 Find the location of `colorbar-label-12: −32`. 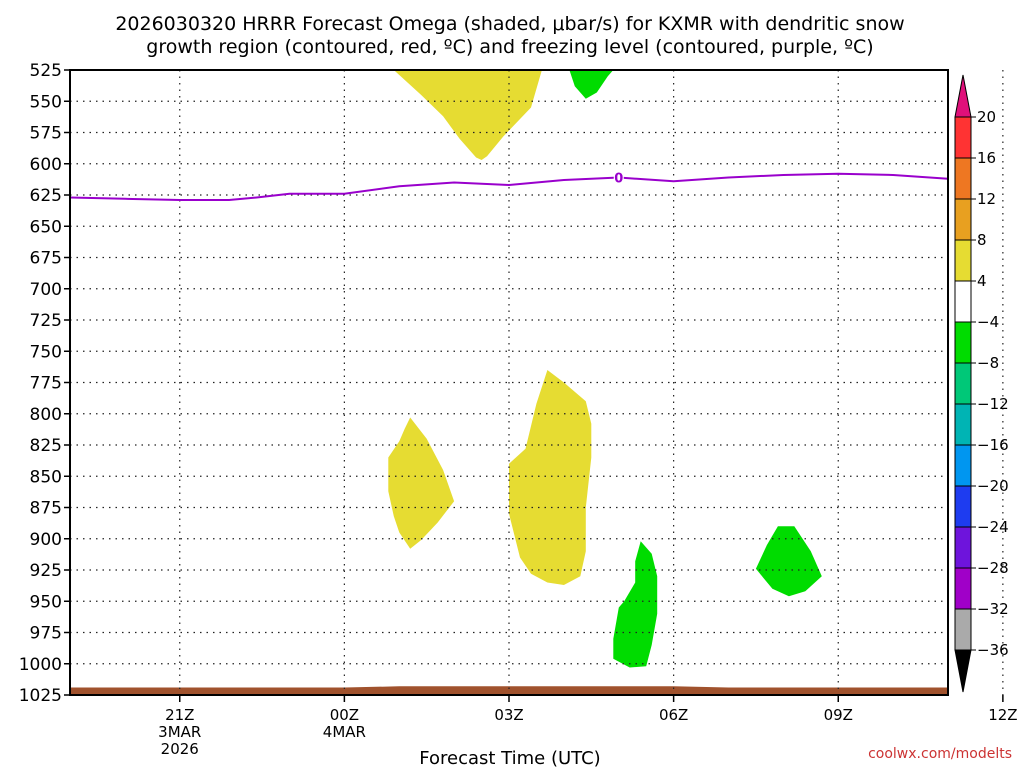

colorbar-label-12: −32 is located at coordinates (993, 609).